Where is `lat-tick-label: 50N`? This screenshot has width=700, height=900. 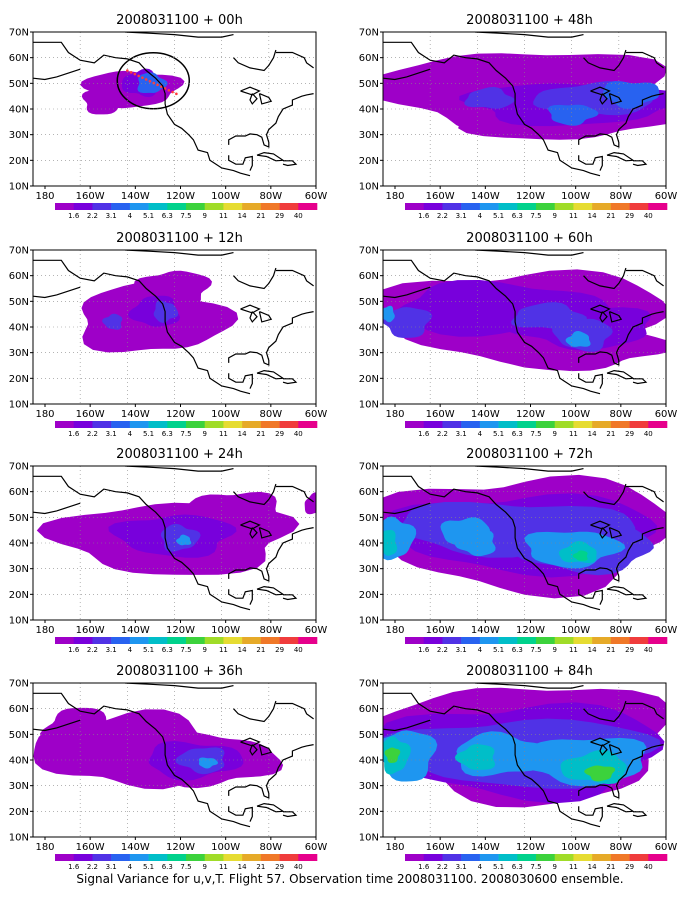 lat-tick-label: 50N is located at coordinates (369, 84).